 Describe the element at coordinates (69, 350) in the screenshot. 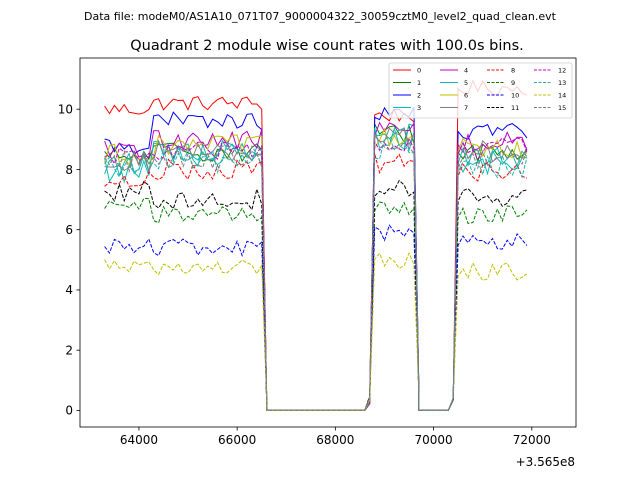

I see `y-tick-label-1: 2` at that location.